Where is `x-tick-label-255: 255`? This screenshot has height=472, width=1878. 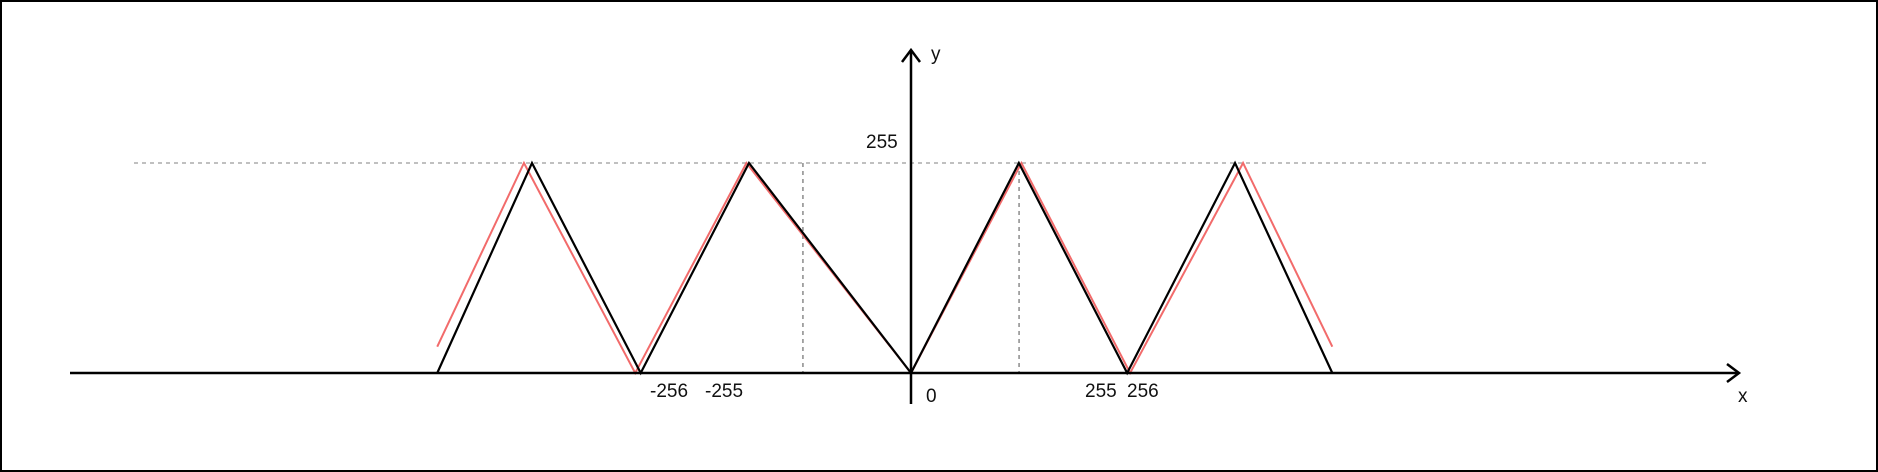 x-tick-label-255: 255 is located at coordinates (1101, 391).